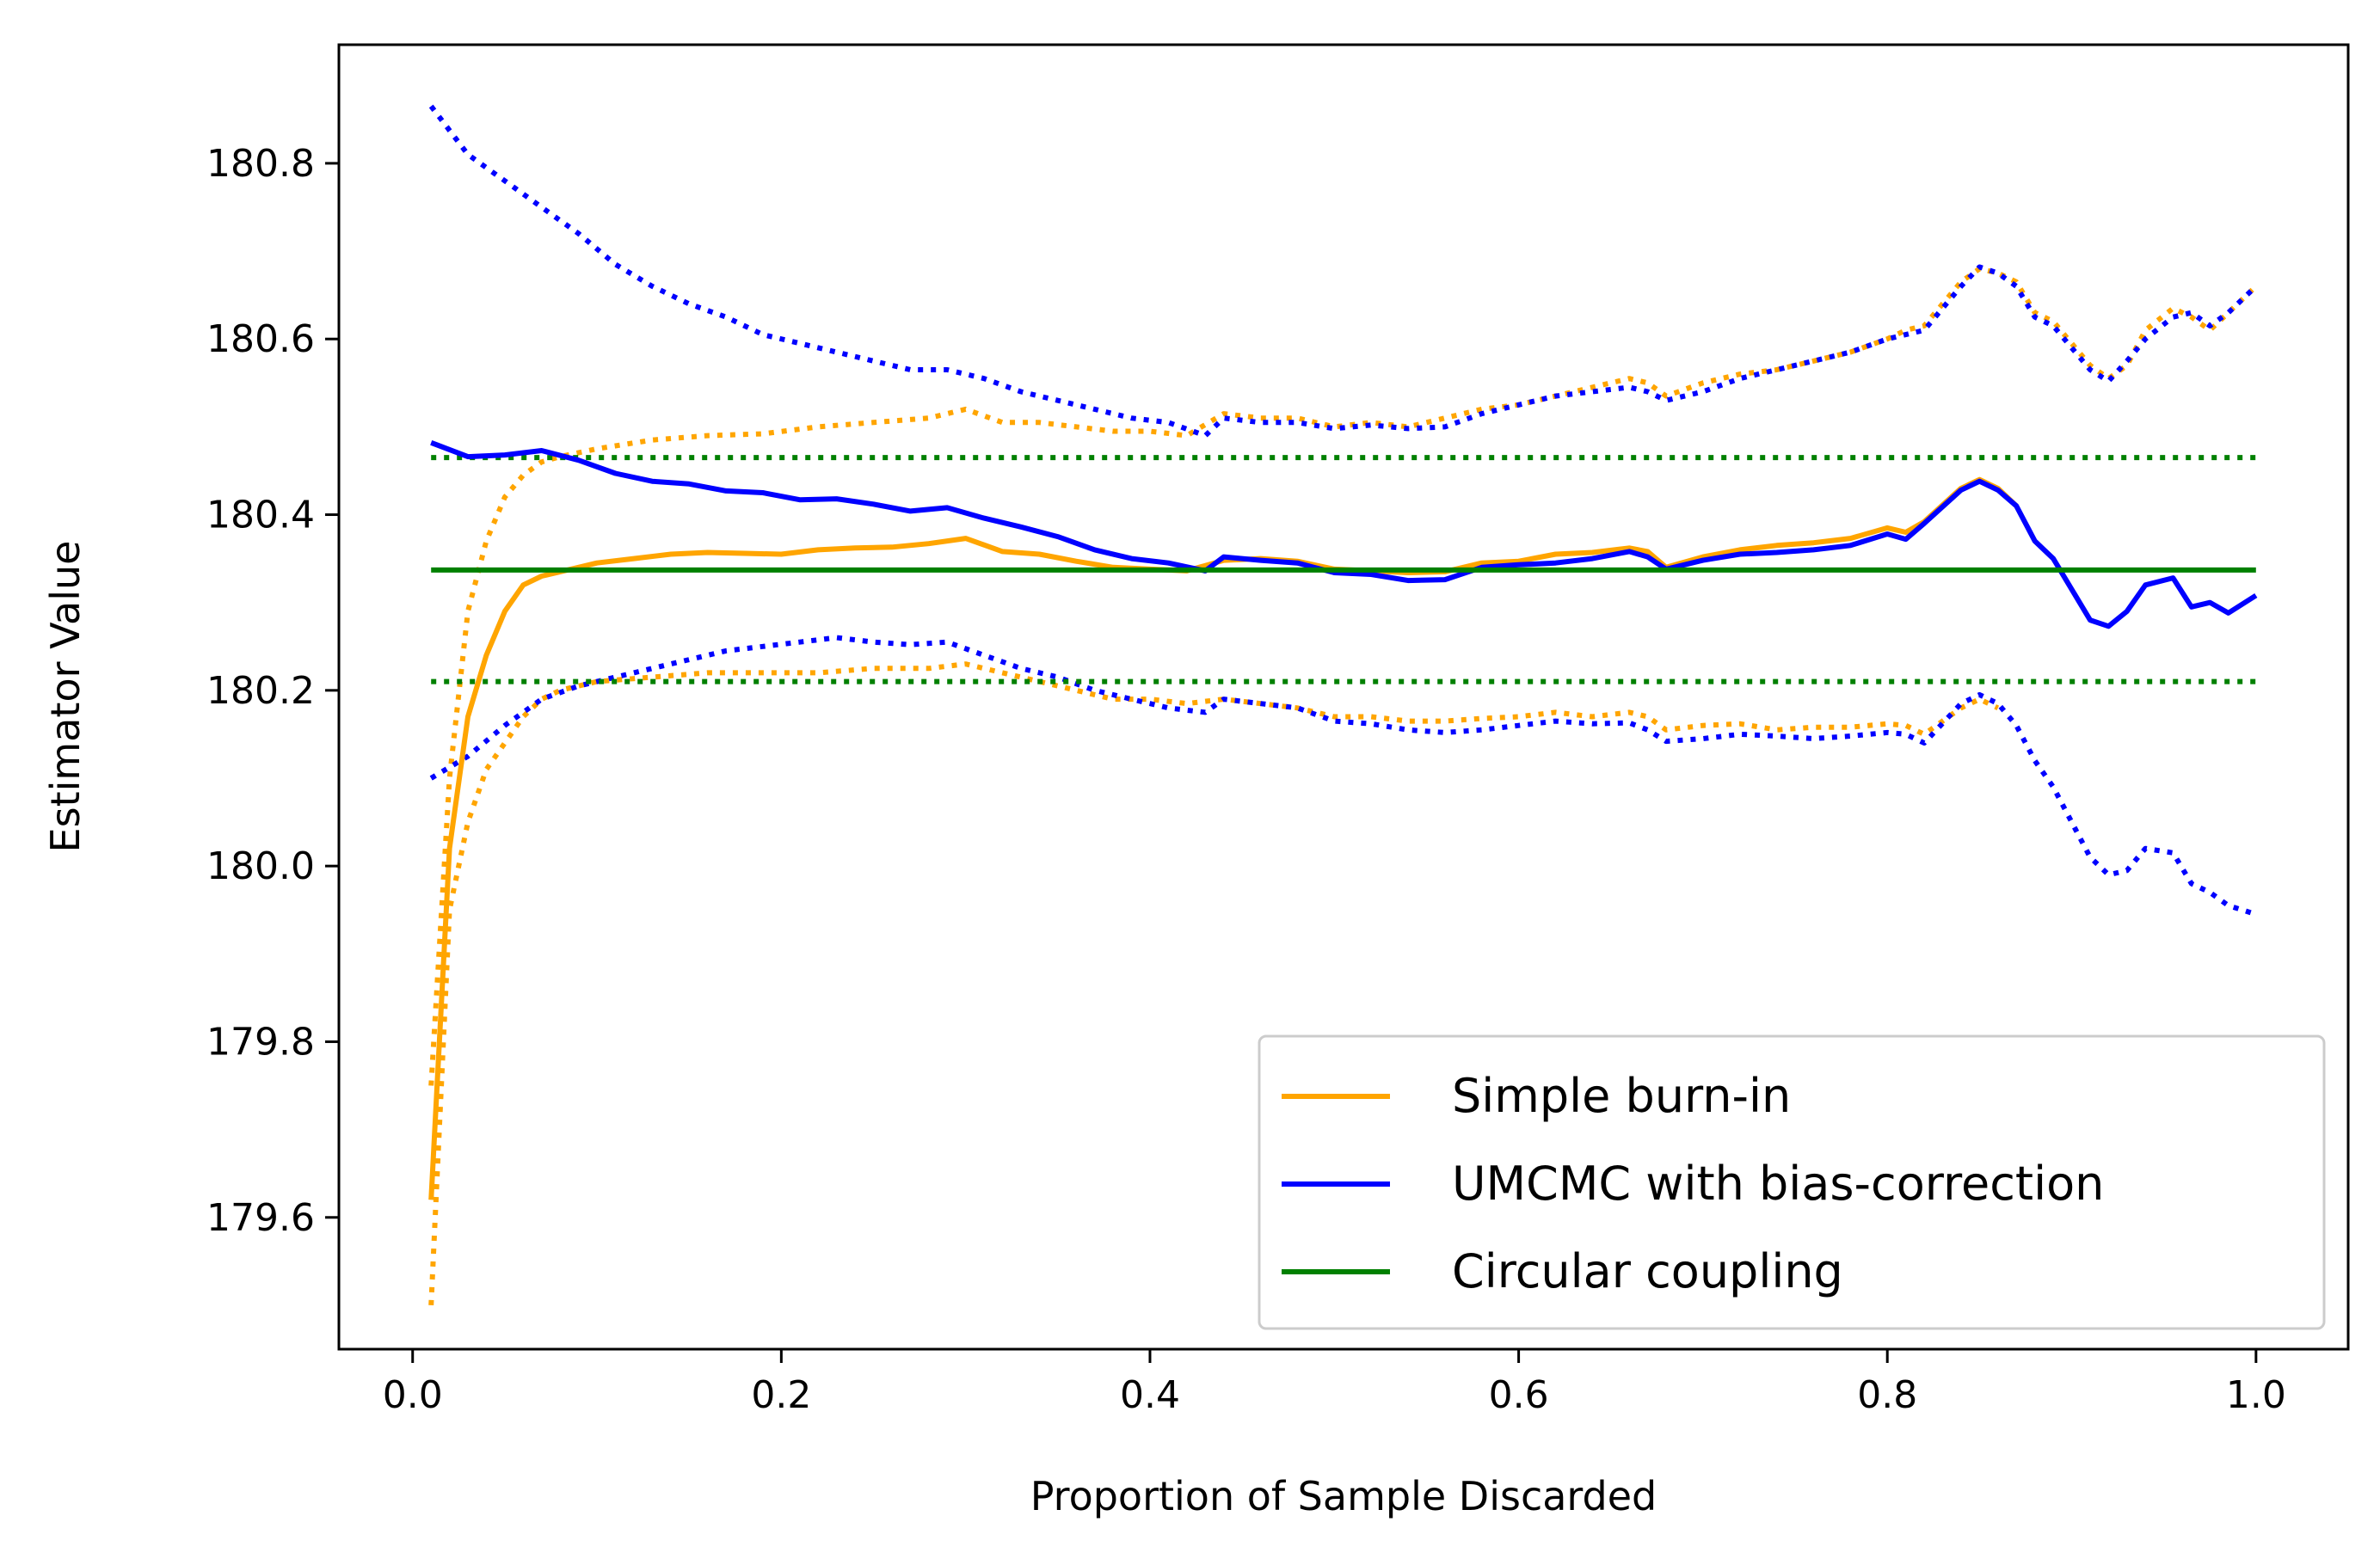  What do you see at coordinates (260, 1218) in the screenshot?
I see `y-tick-label: 179.6` at bounding box center [260, 1218].